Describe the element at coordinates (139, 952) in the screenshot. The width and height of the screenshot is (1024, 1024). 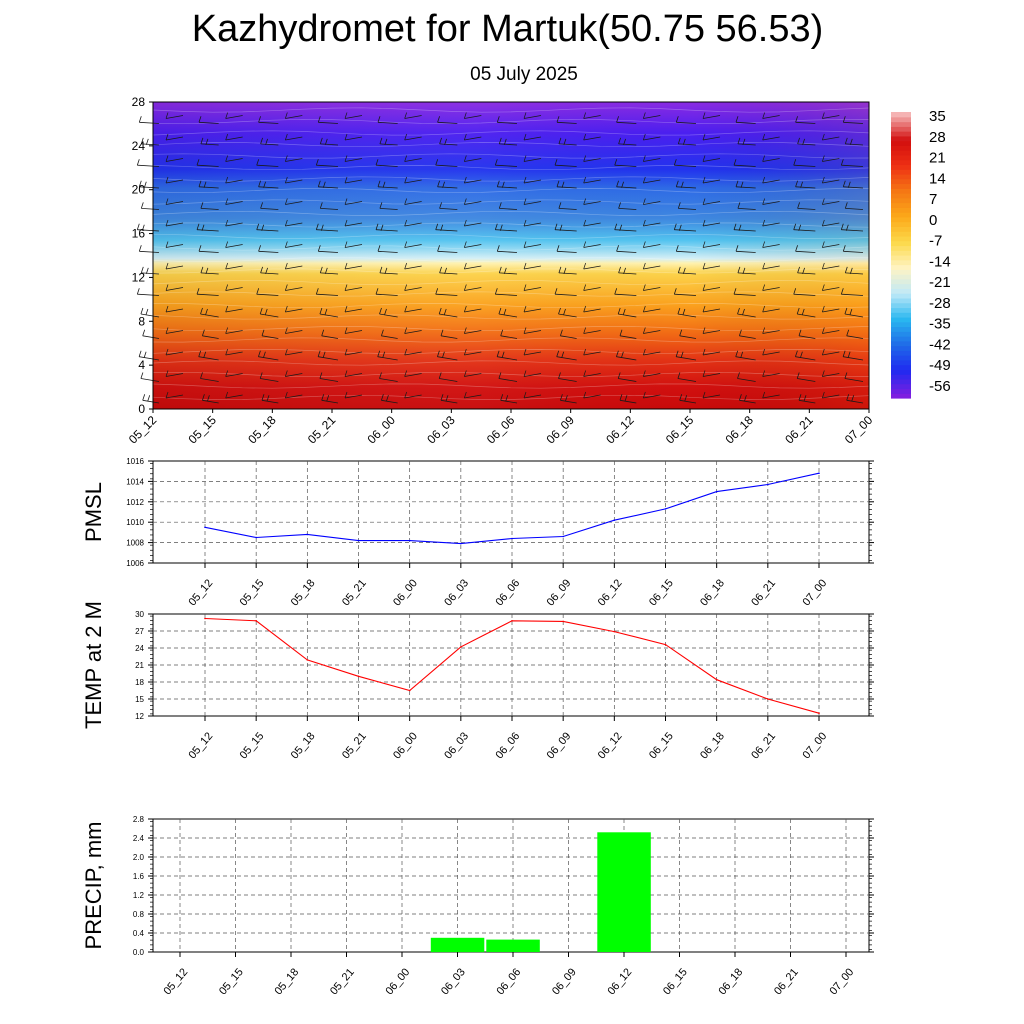
I see `y-tick-label: 0.0` at that location.